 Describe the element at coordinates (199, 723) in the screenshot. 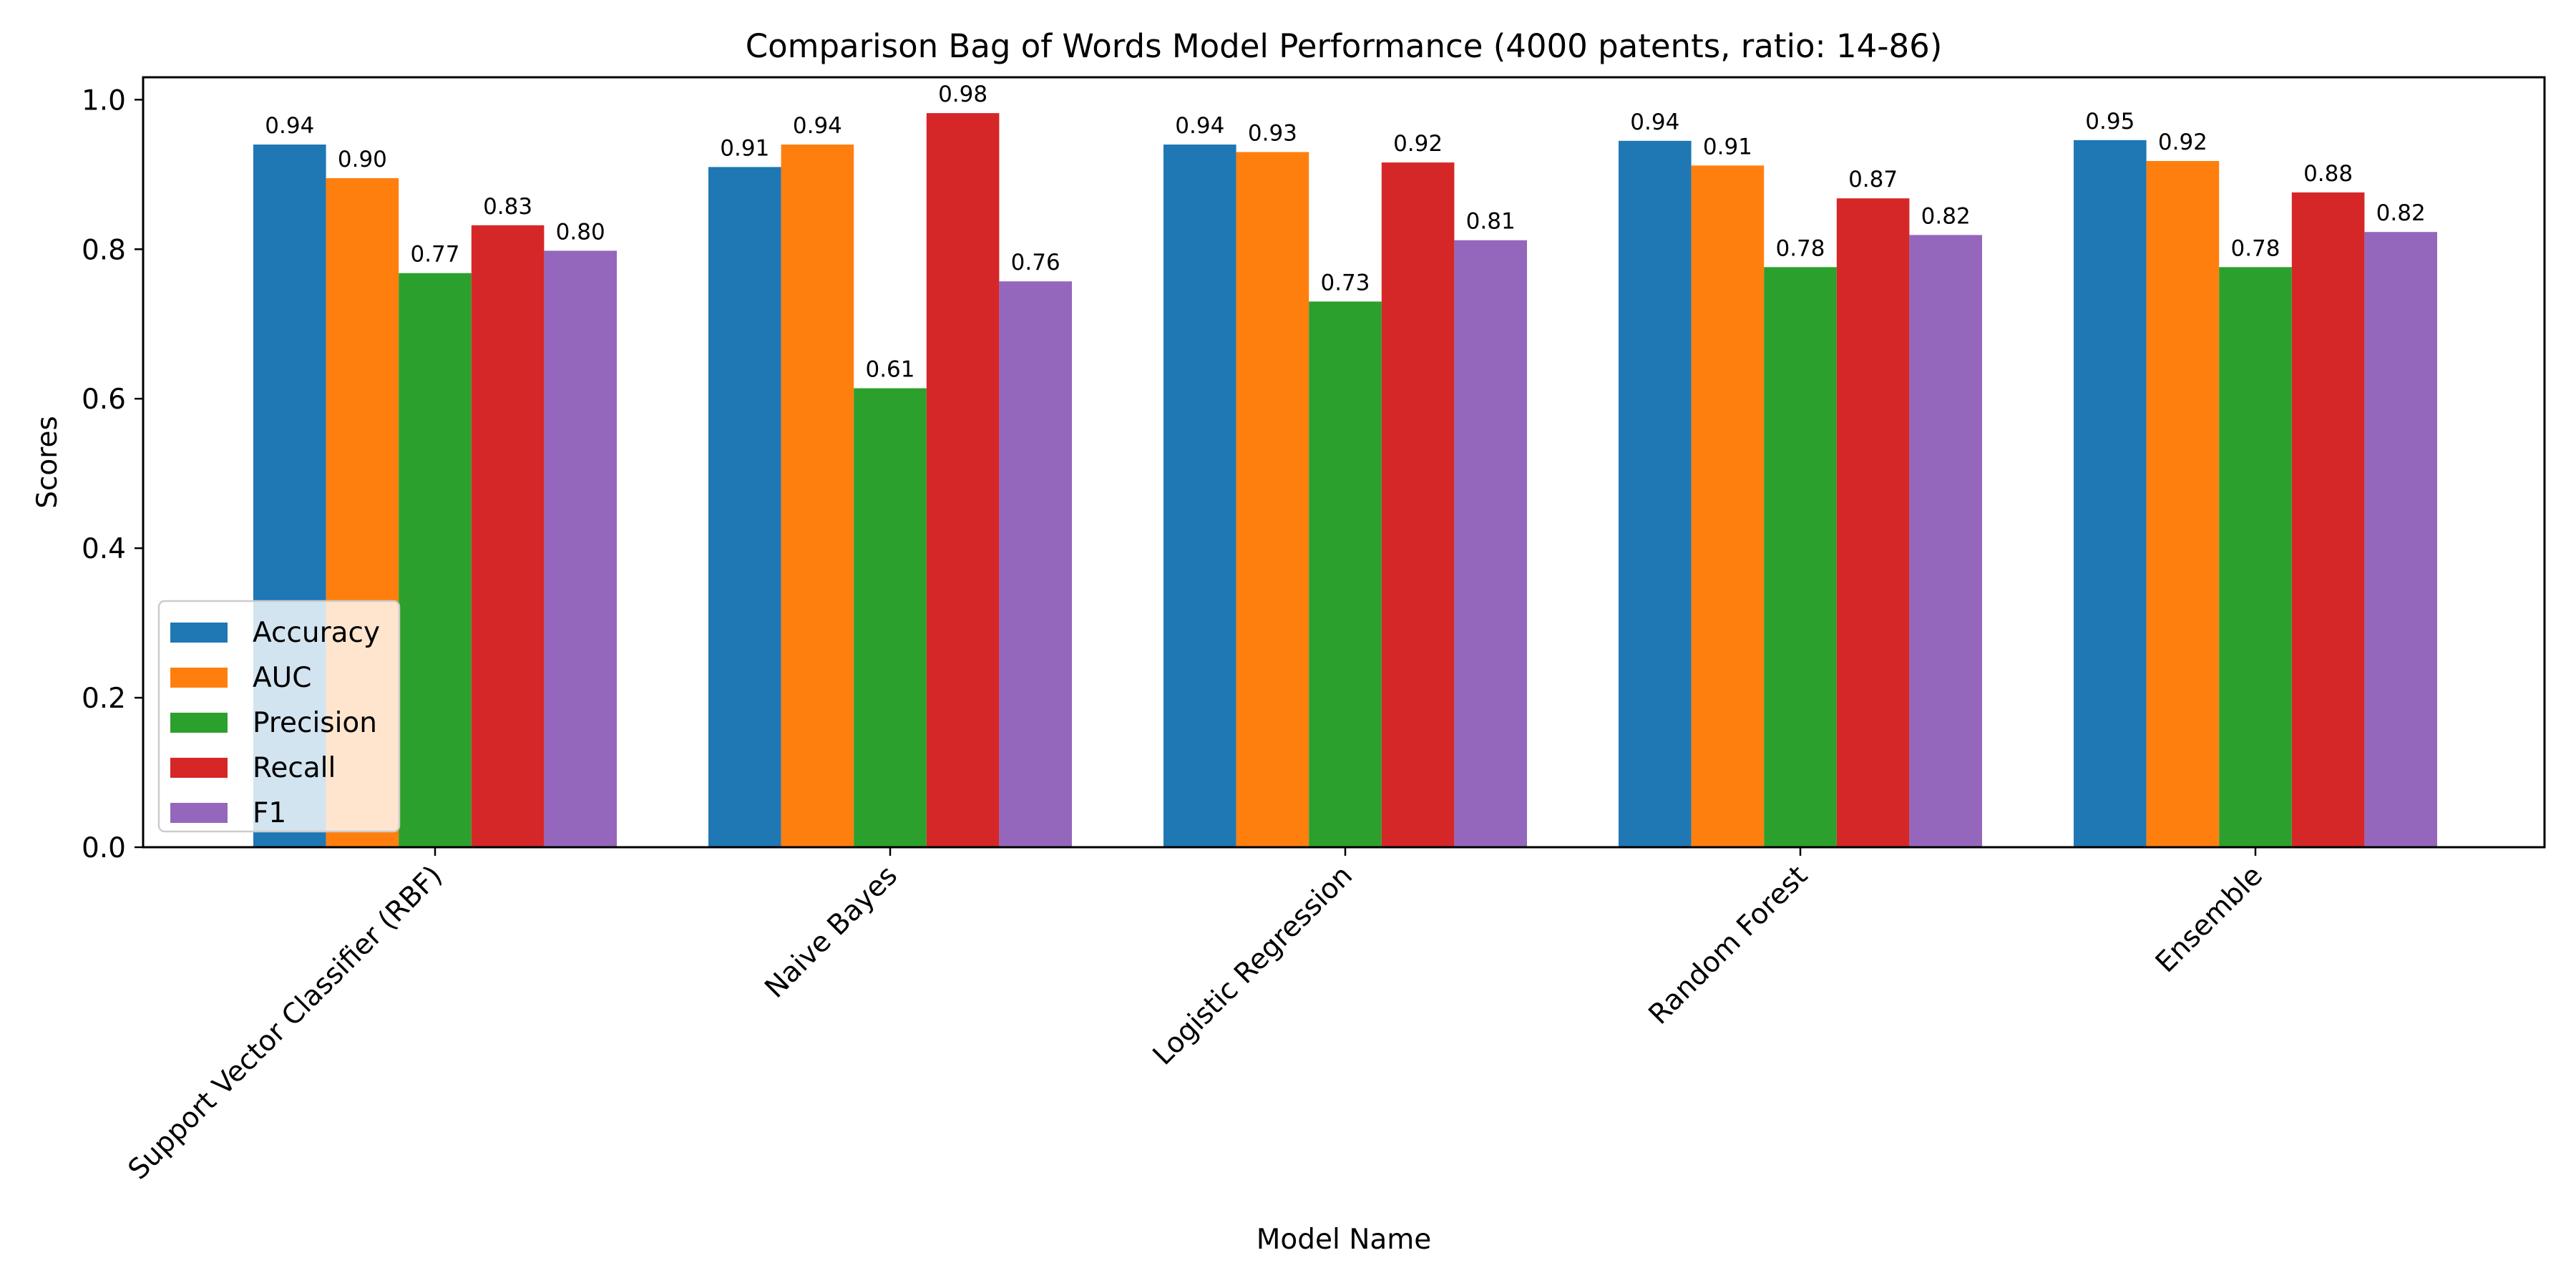

I see `legend-swatch-precision` at that location.